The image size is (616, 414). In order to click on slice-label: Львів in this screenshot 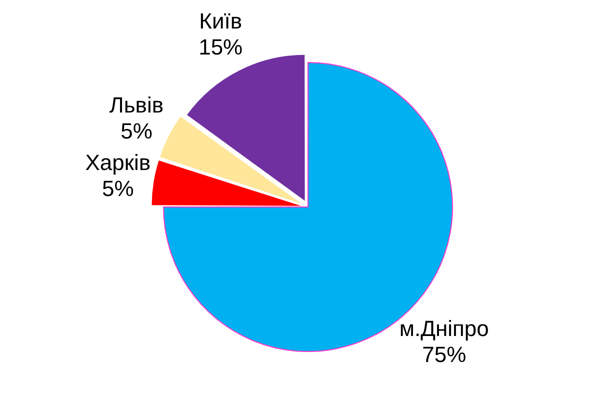, I will do `click(136, 105)`.